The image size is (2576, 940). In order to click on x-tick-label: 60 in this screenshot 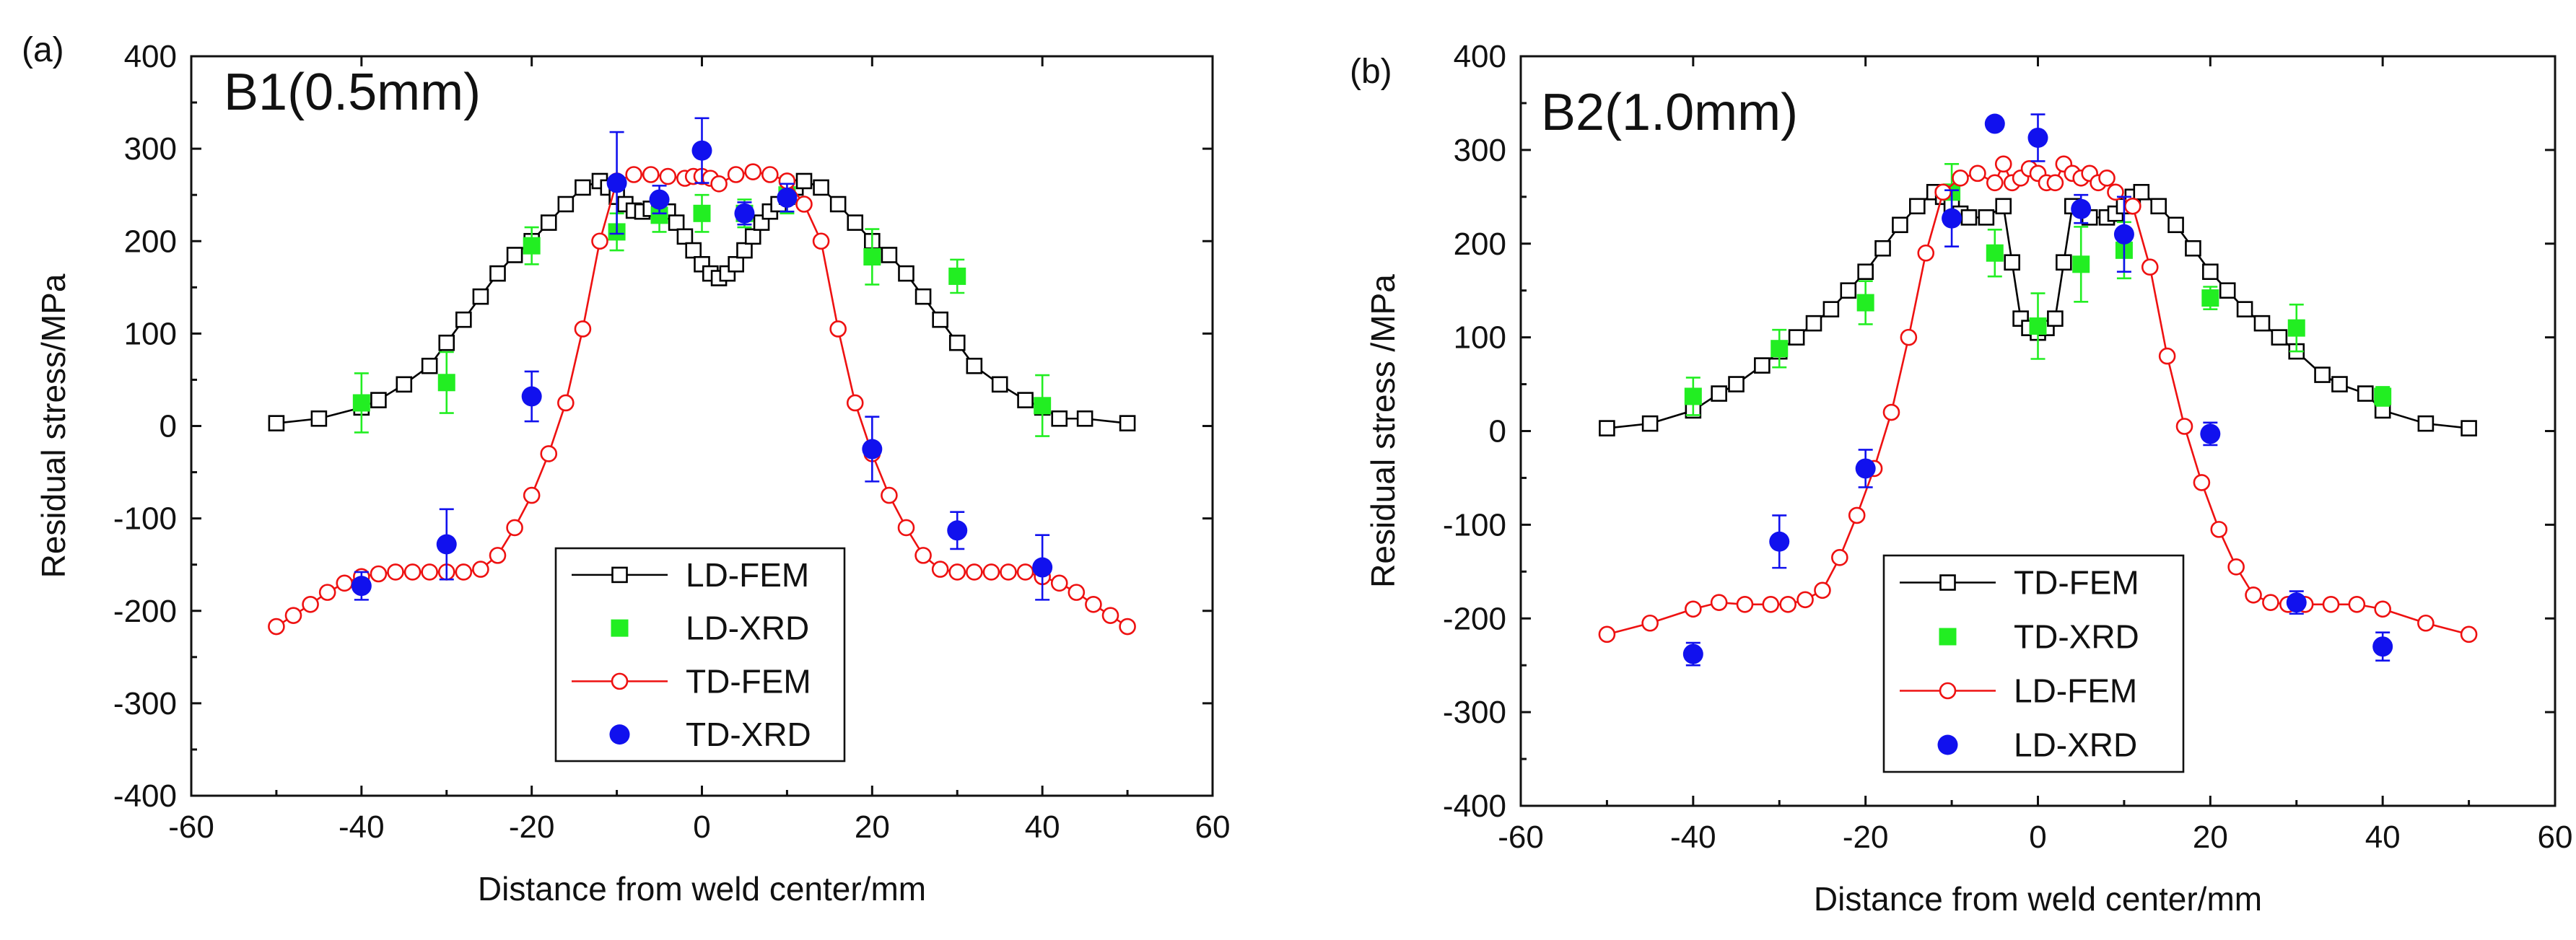, I will do `click(2555, 837)`.